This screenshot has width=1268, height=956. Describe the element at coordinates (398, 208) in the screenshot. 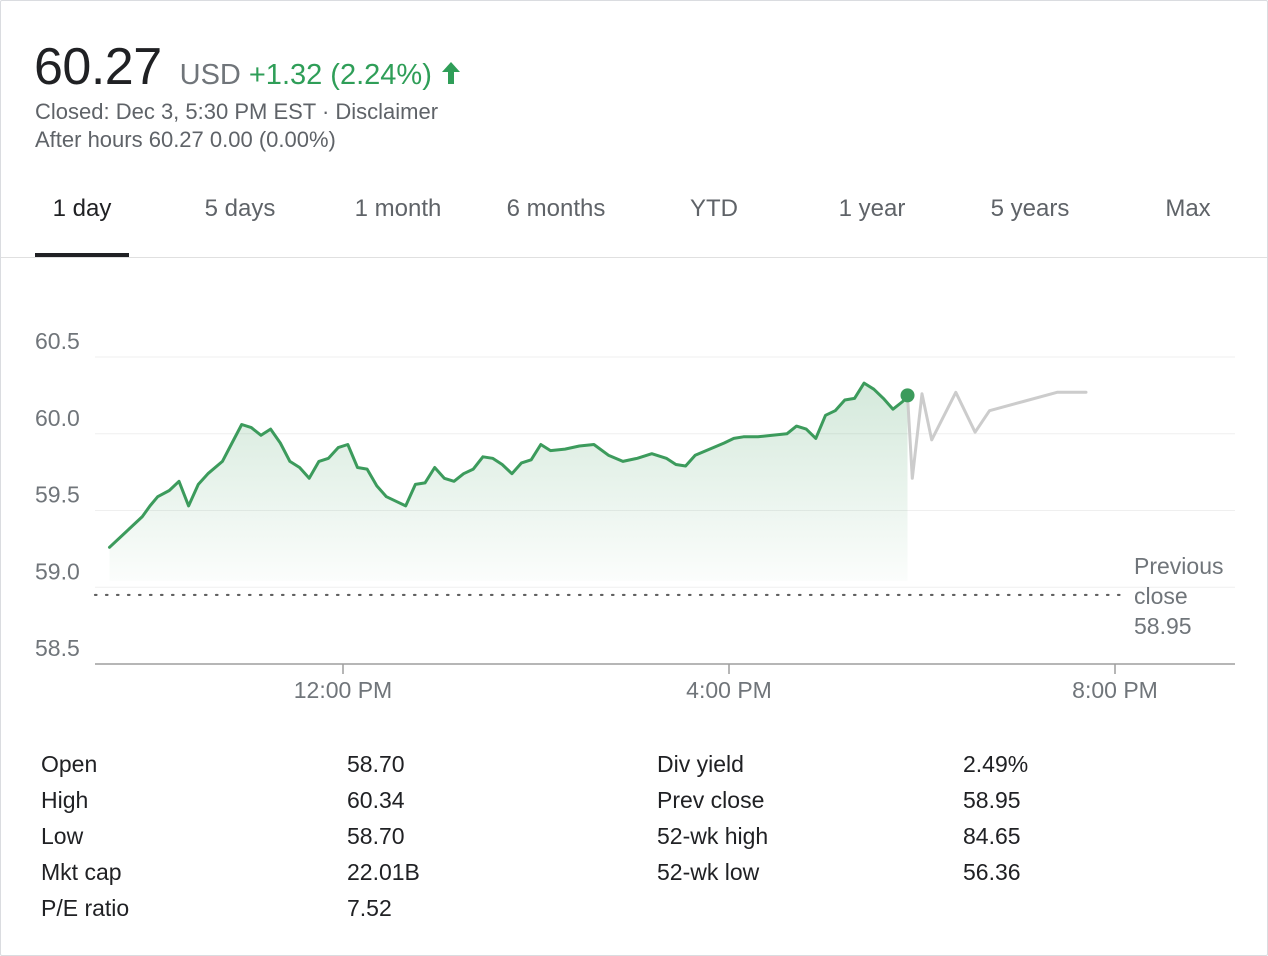

I see `tab-1-month: 1 month` at that location.